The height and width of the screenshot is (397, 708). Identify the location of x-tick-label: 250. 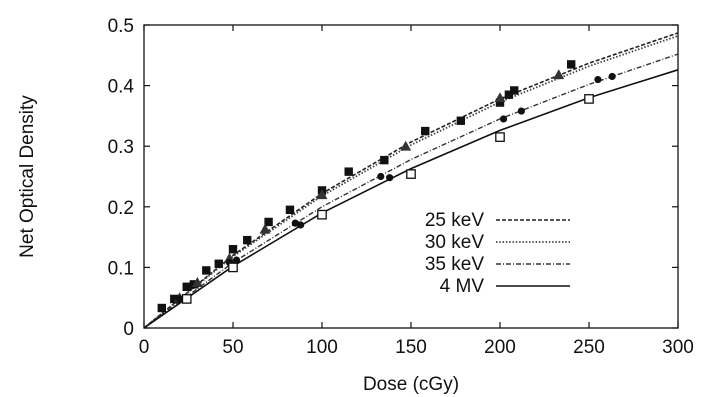
(589, 347).